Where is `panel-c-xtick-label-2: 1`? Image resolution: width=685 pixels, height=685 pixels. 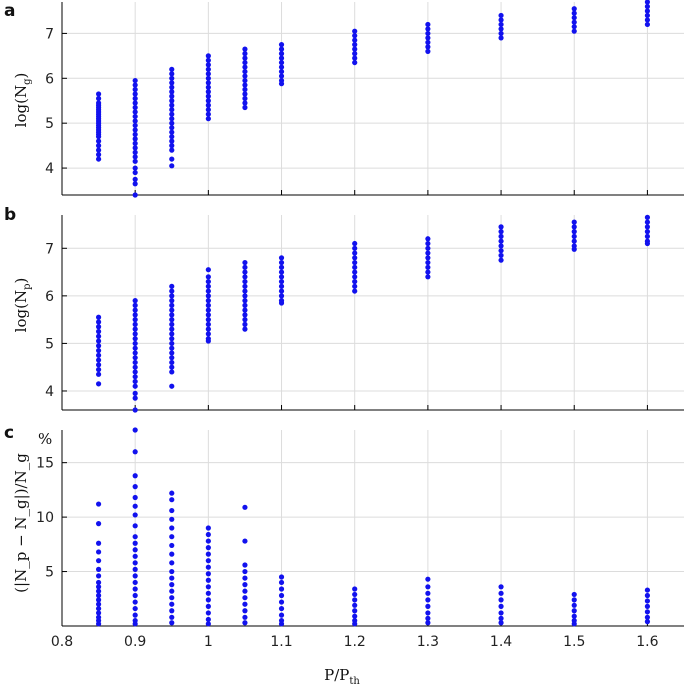
panel-c-xtick-label-2: 1 is located at coordinates (208, 642).